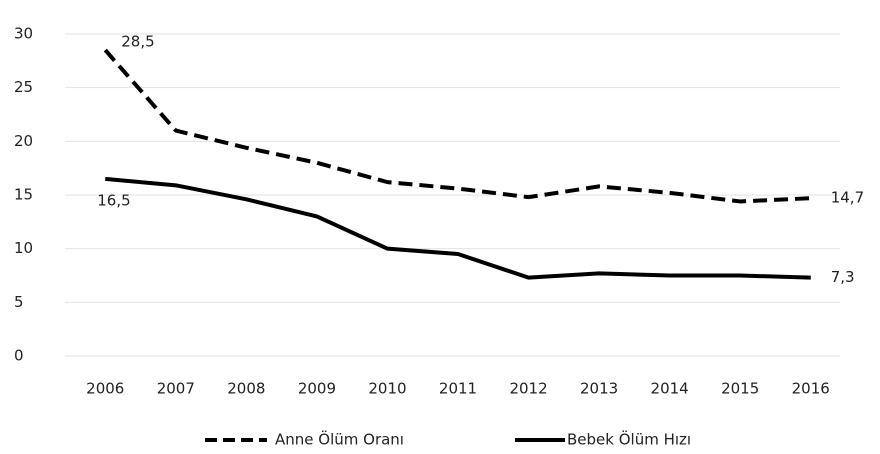 The width and height of the screenshot is (880, 454). I want to click on y-tick-label: 15, so click(23, 195).